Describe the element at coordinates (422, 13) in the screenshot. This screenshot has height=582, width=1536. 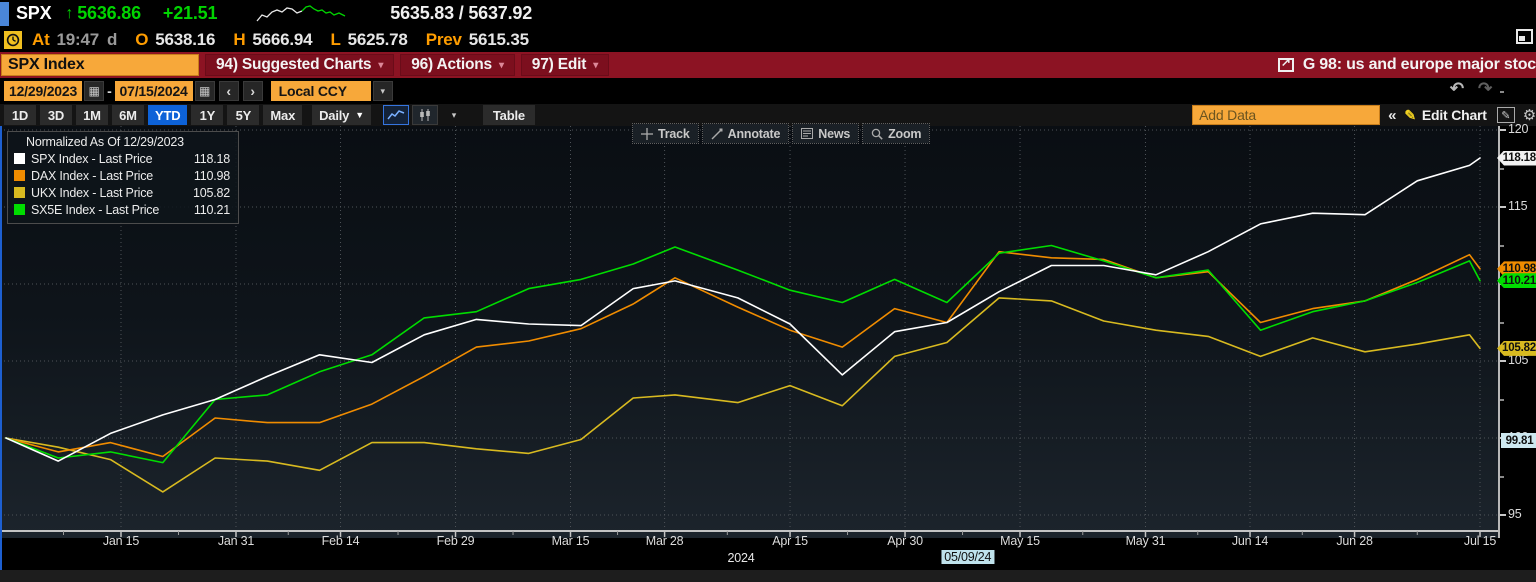
I see `bid-price: 5635.83` at that location.